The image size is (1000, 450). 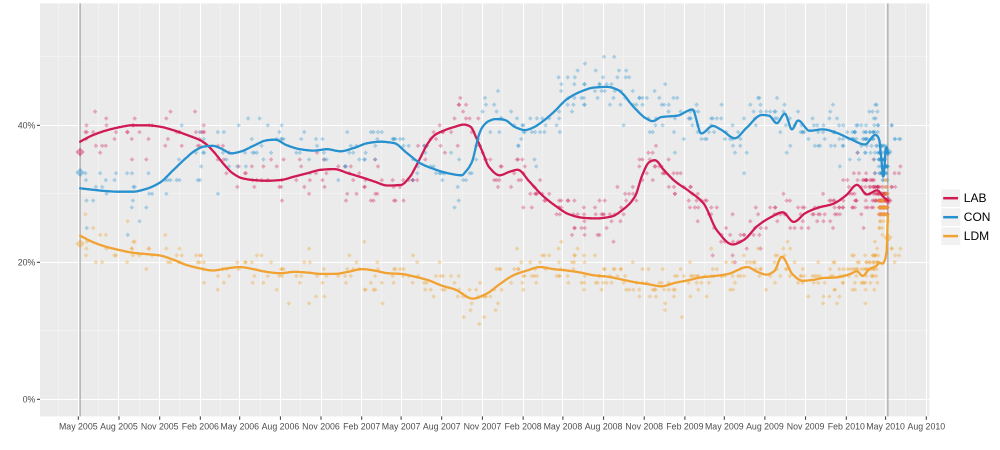 I want to click on svg-text: Feb 2007, so click(x=361, y=427).